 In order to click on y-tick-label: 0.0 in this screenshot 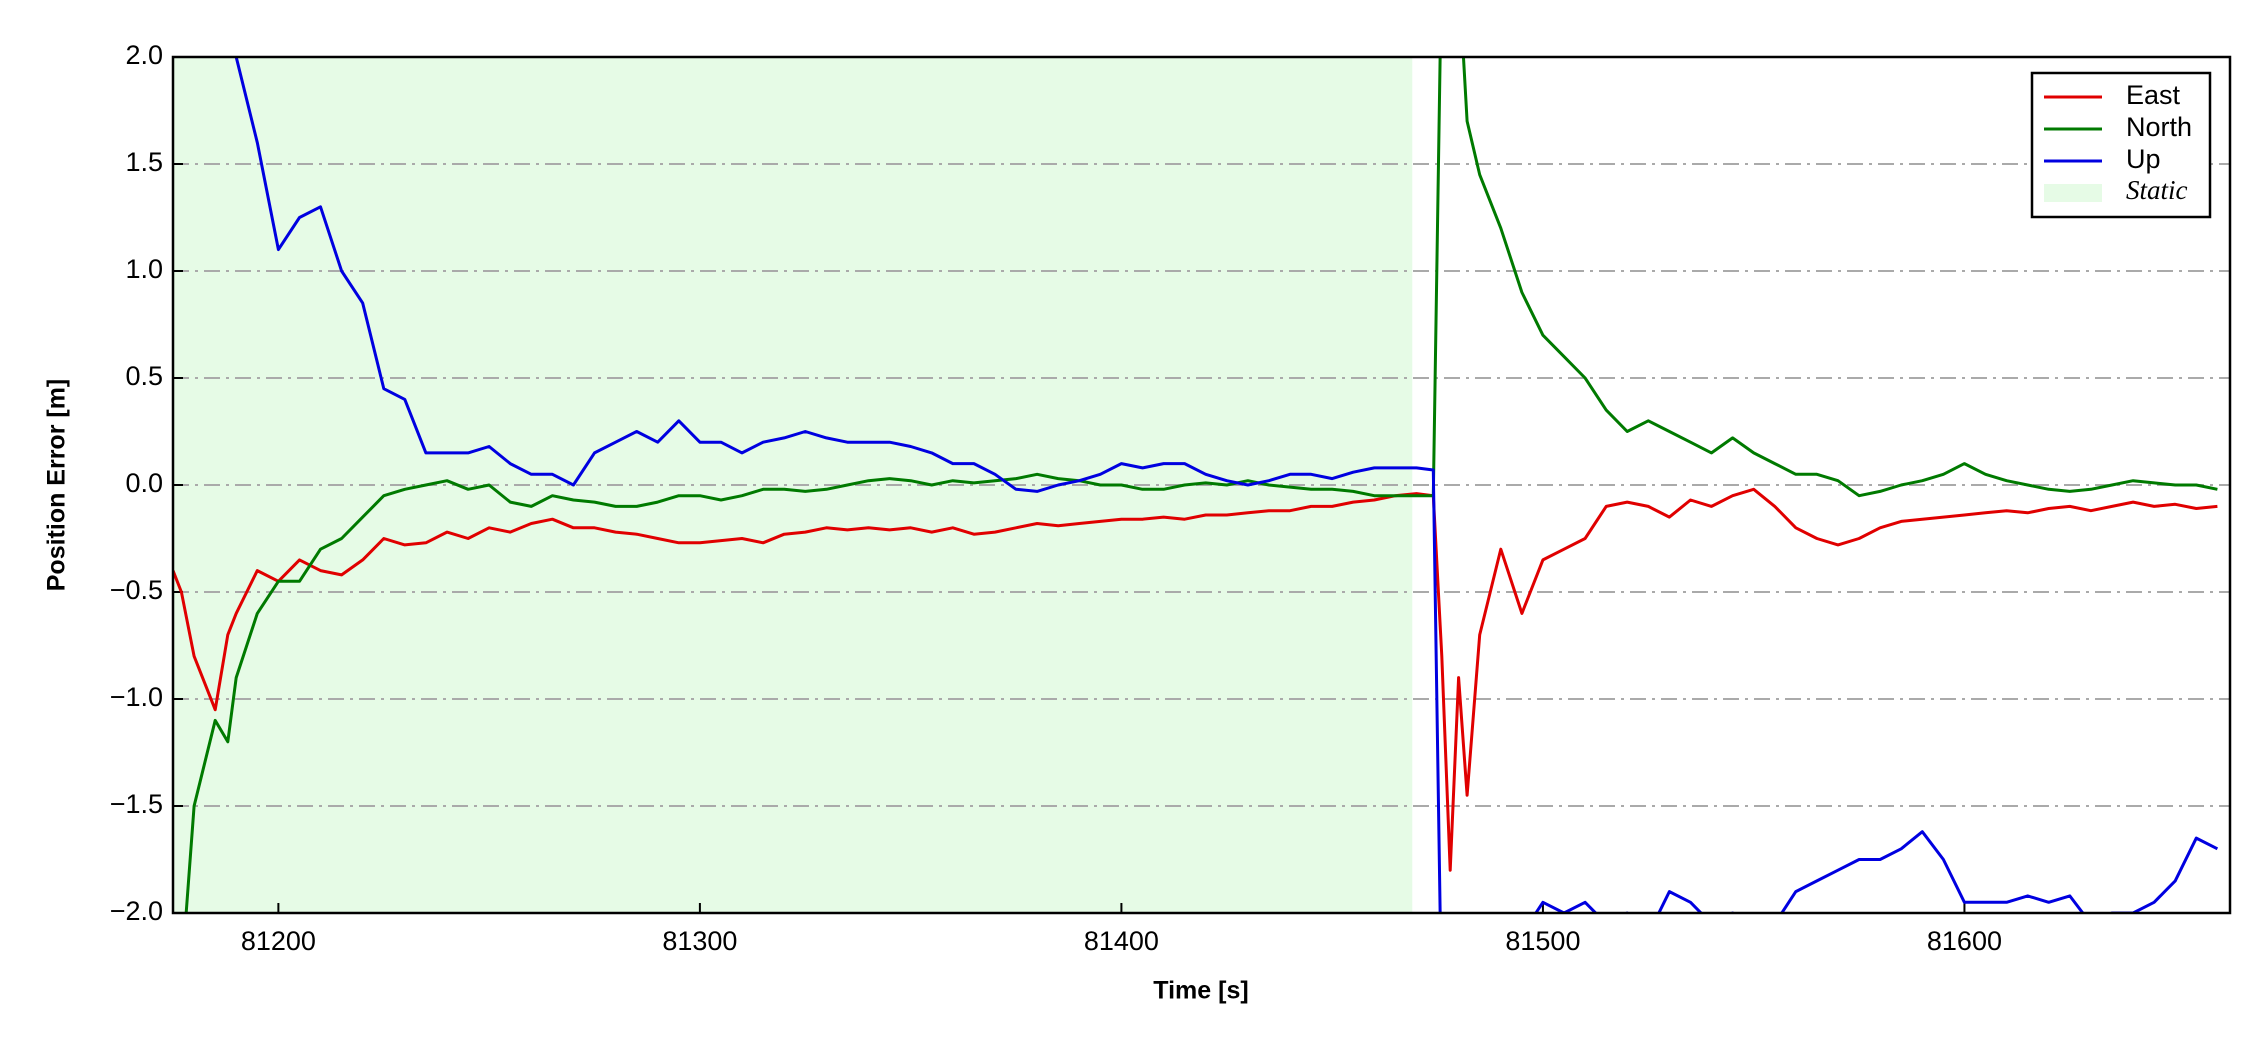, I will do `click(144, 483)`.